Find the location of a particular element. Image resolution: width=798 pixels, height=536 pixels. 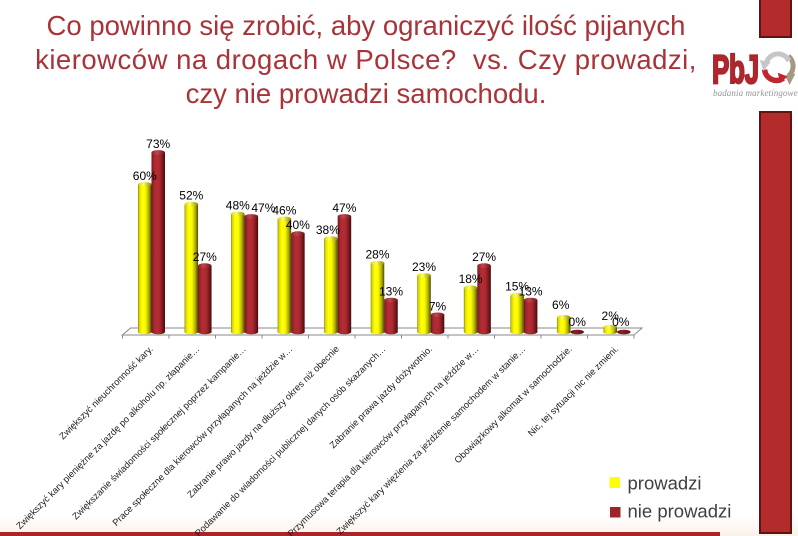

svg-text: 15% is located at coordinates (517, 287).